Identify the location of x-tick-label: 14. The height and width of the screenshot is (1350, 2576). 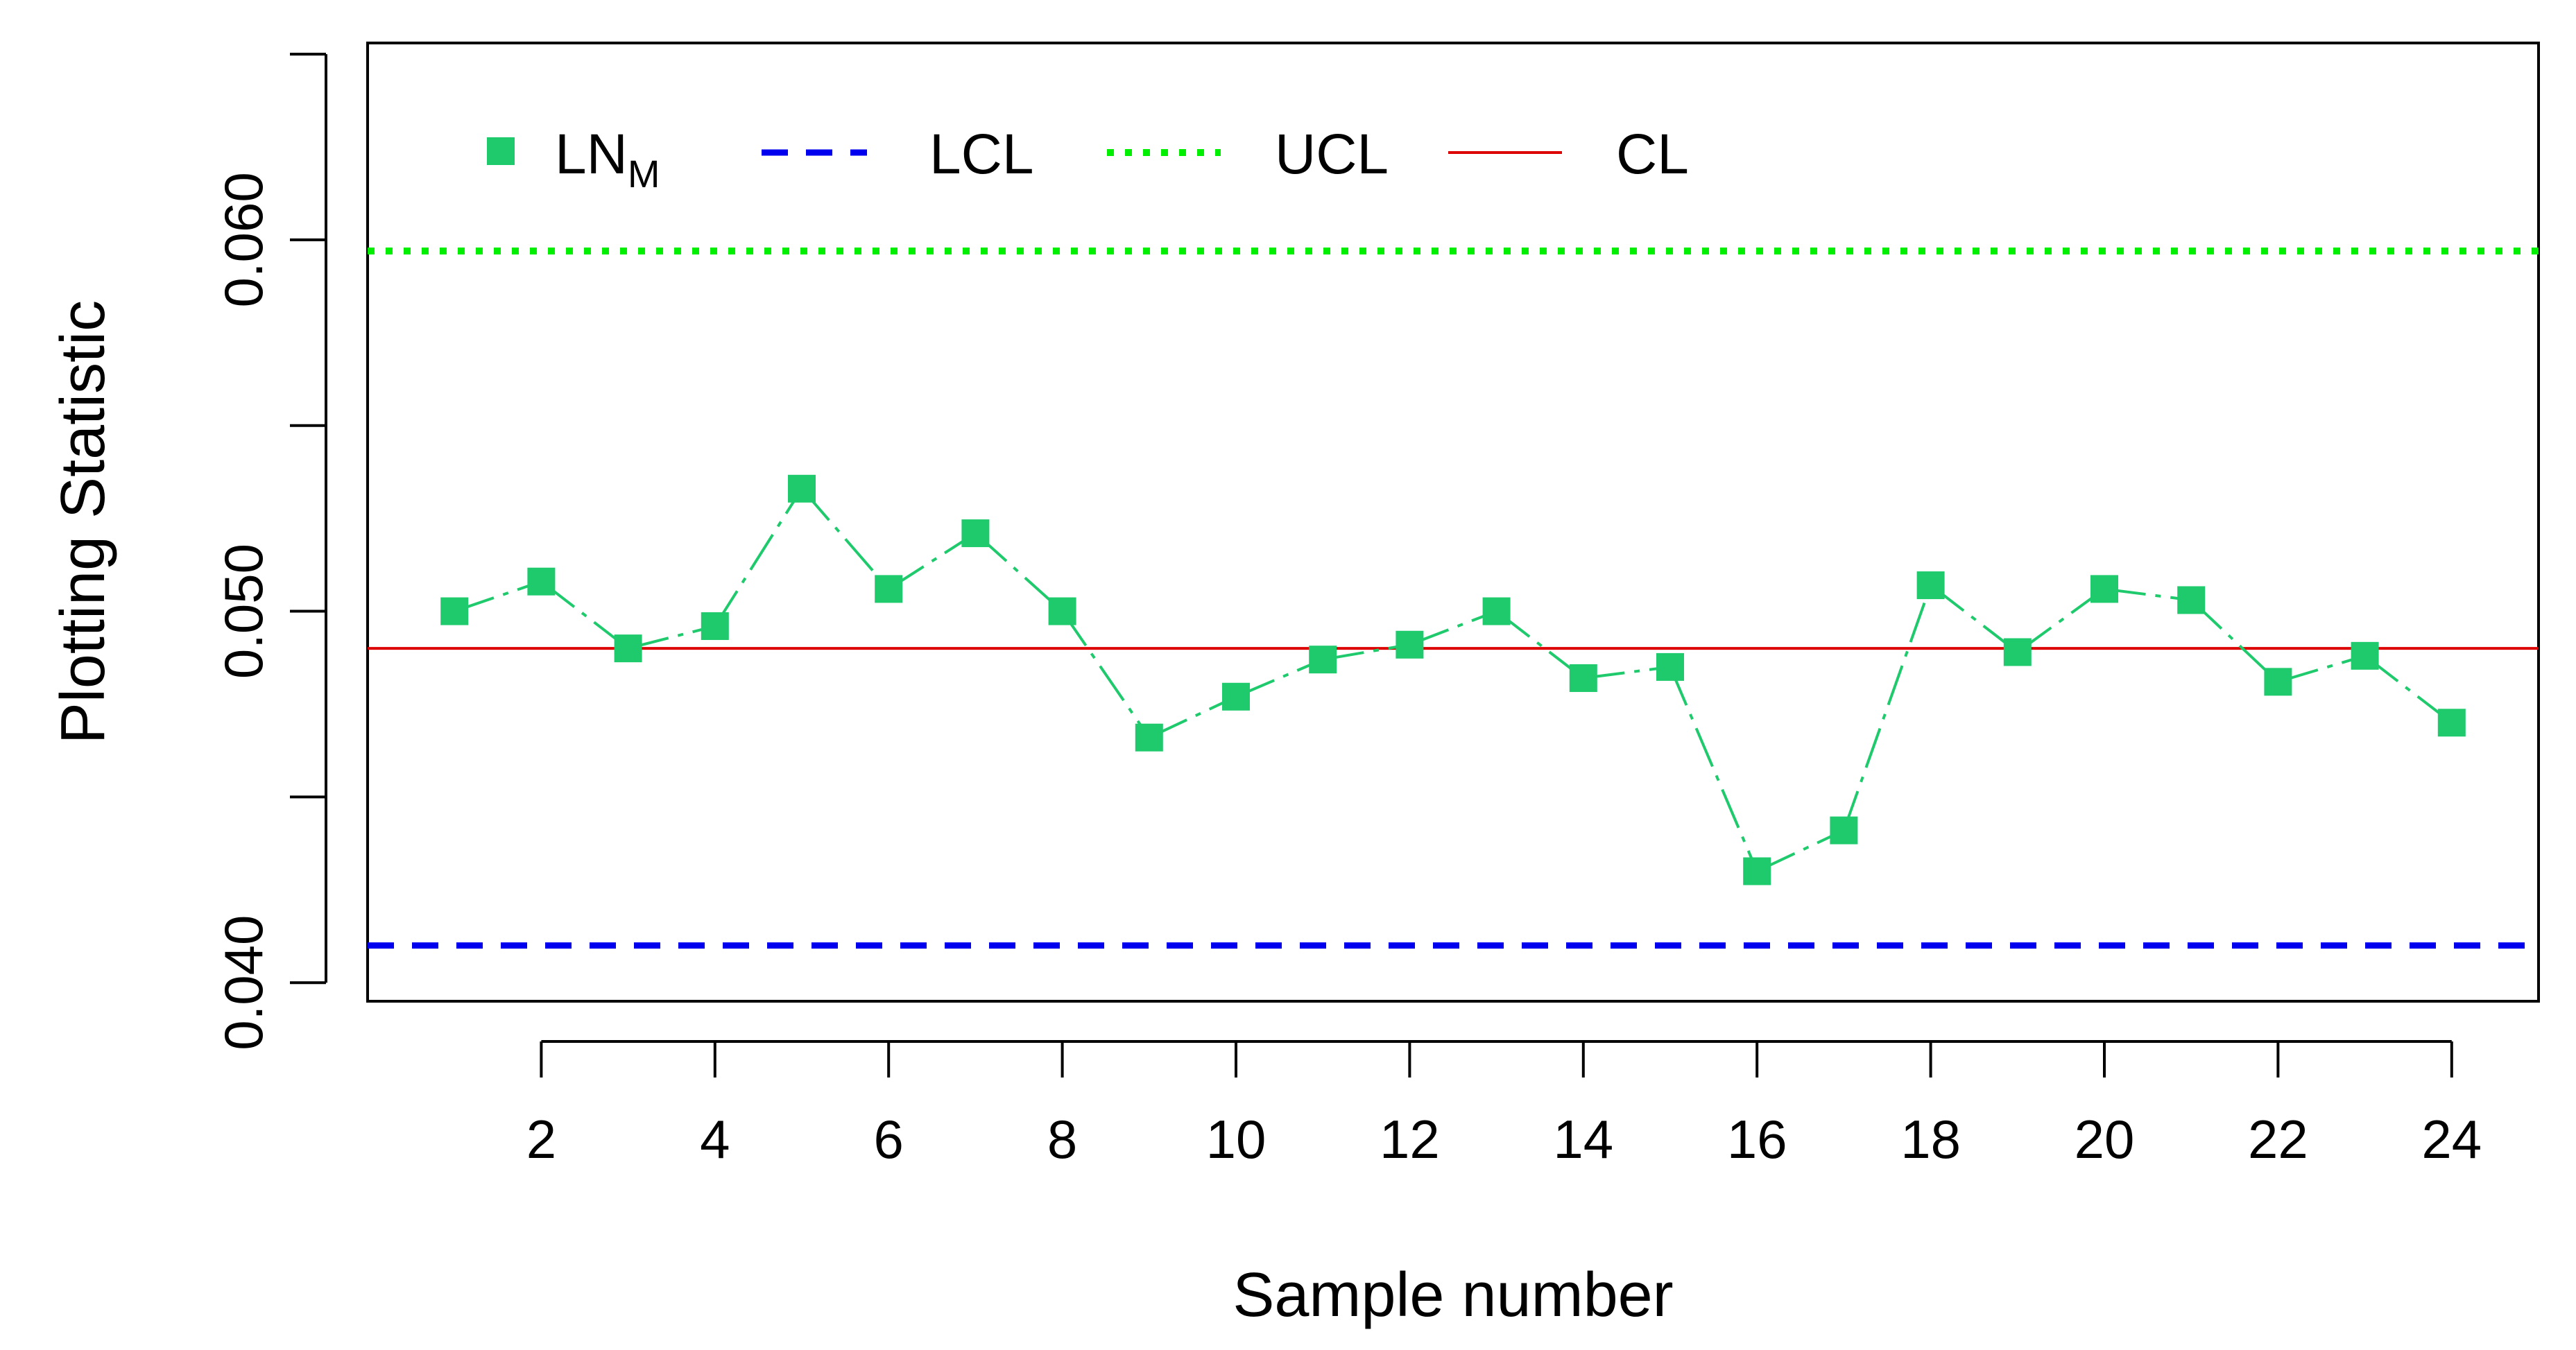
(1583, 1139).